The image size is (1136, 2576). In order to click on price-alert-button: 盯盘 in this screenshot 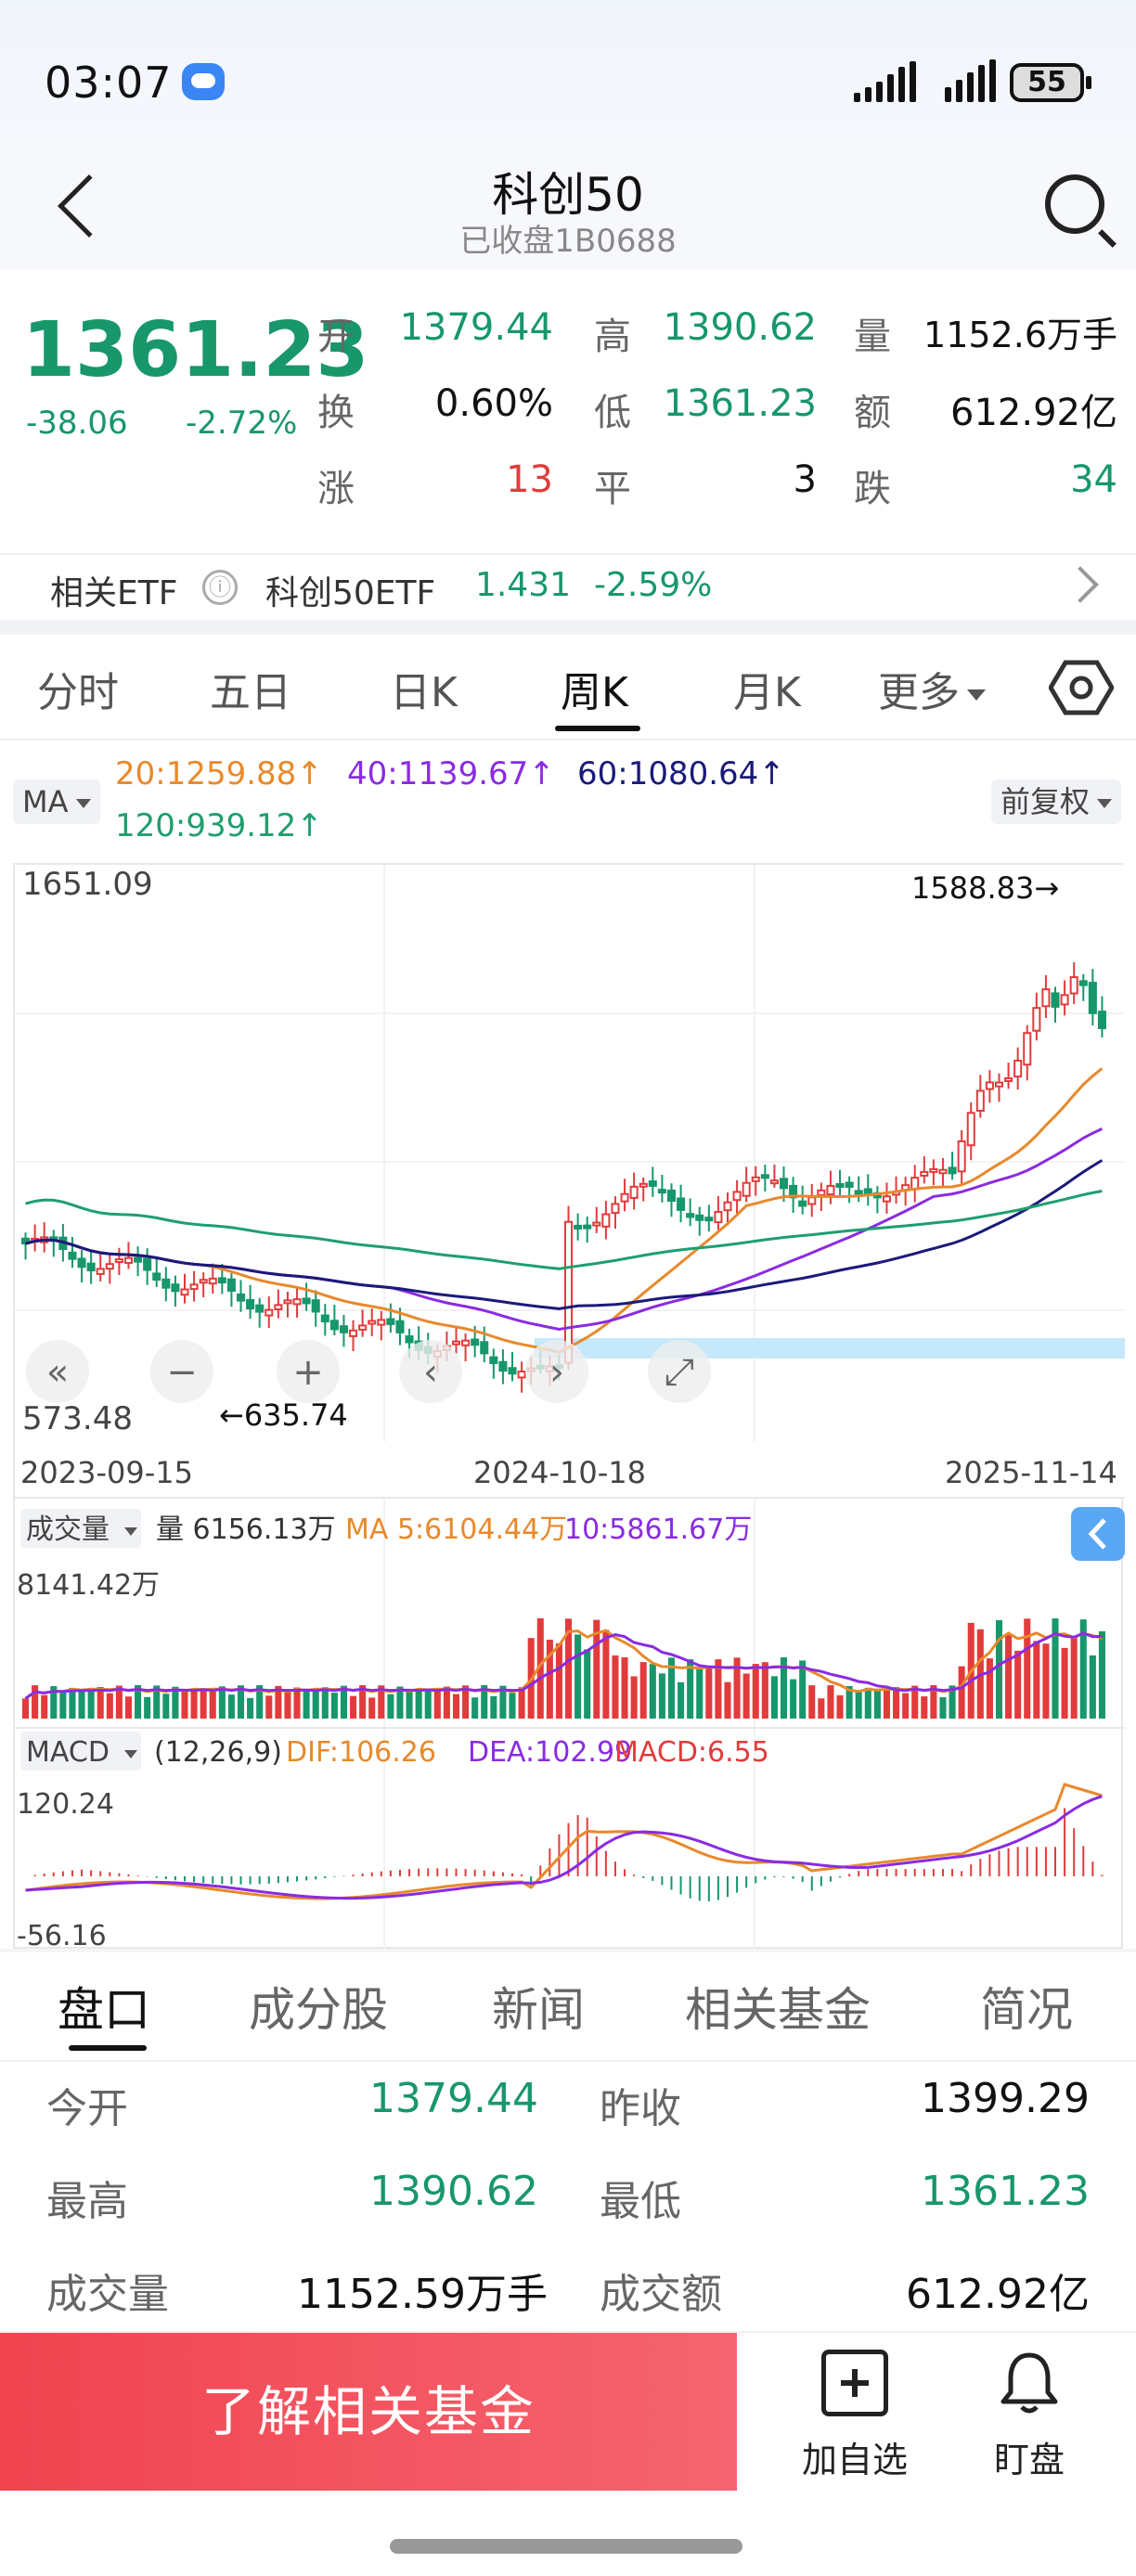, I will do `click(1029, 2416)`.